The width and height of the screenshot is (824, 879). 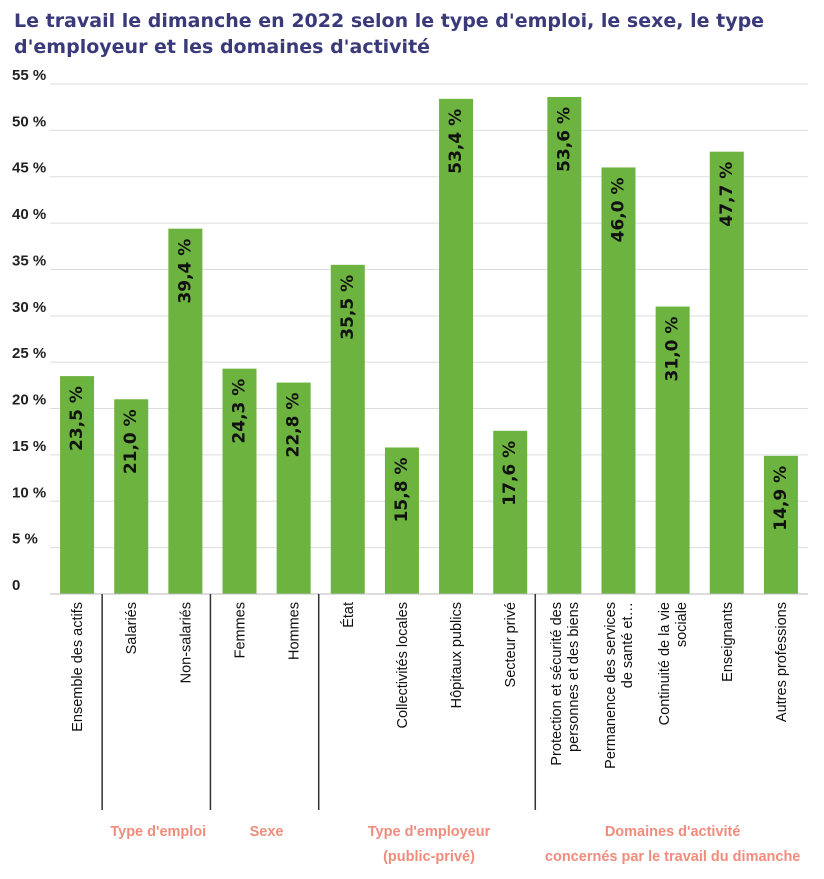 I want to click on category-label: Ensemble des actifs, so click(x=78, y=667).